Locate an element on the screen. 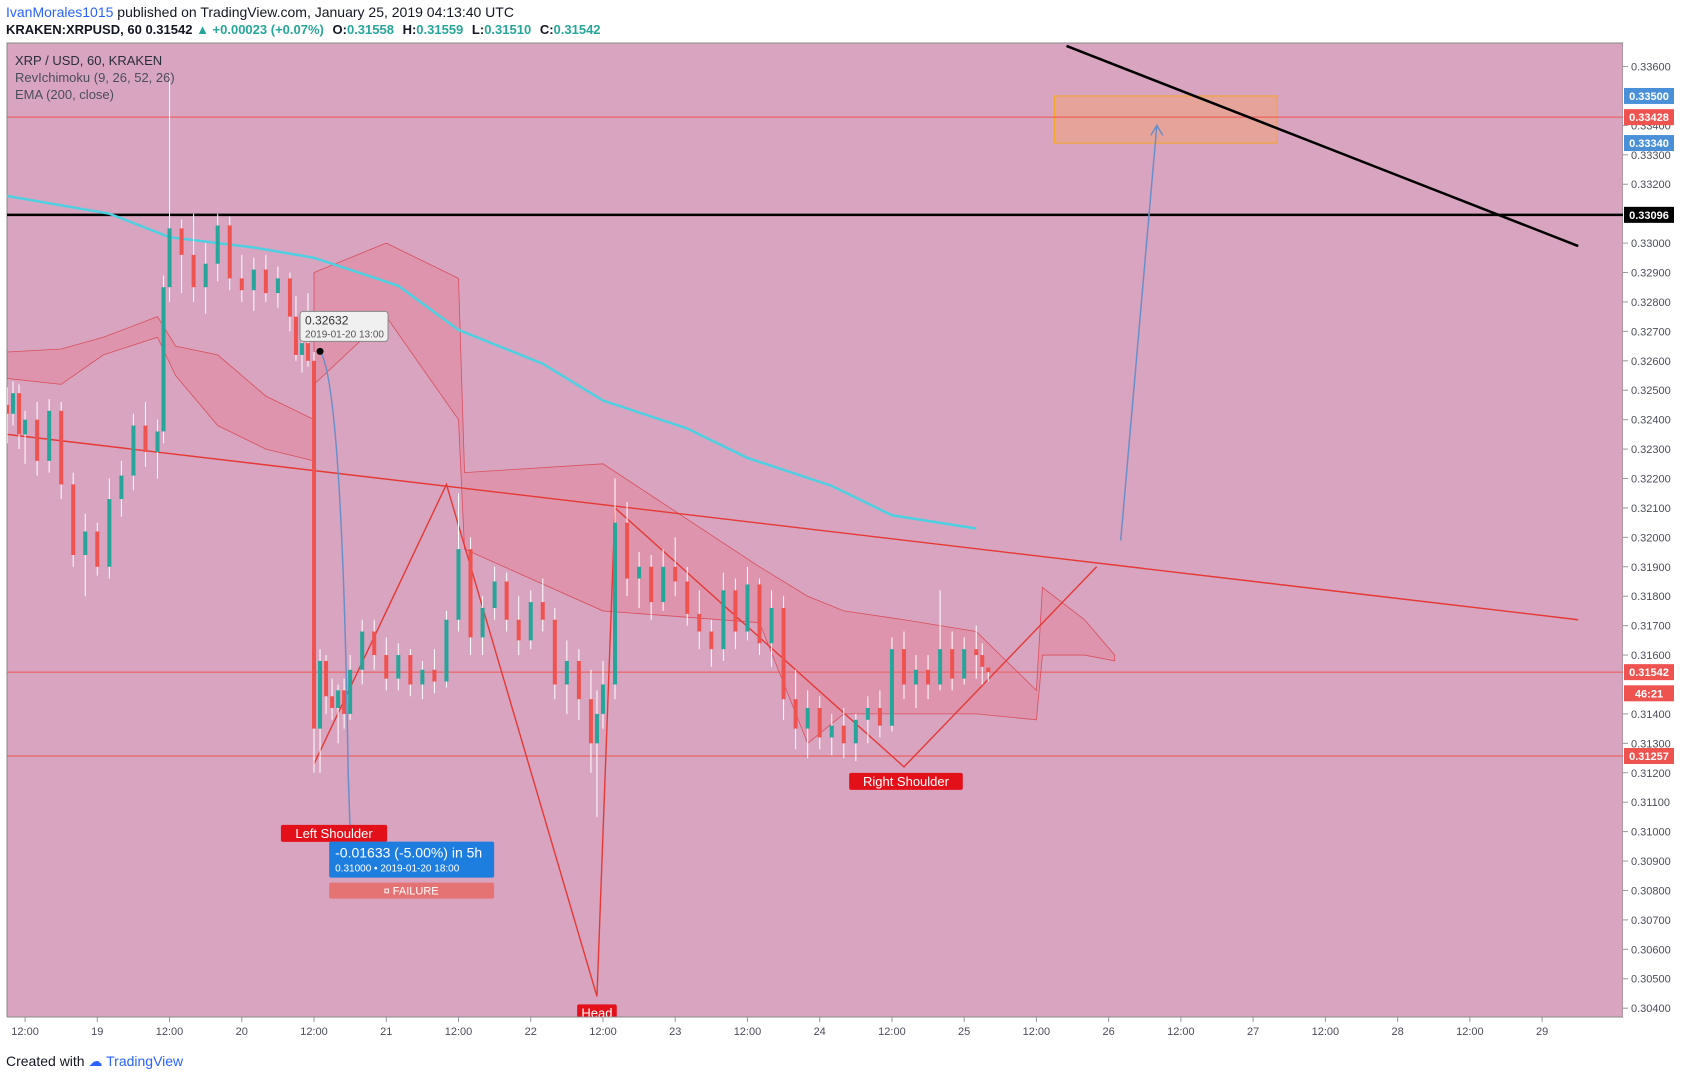  price-badge: 0.33428 is located at coordinates (1649, 117).